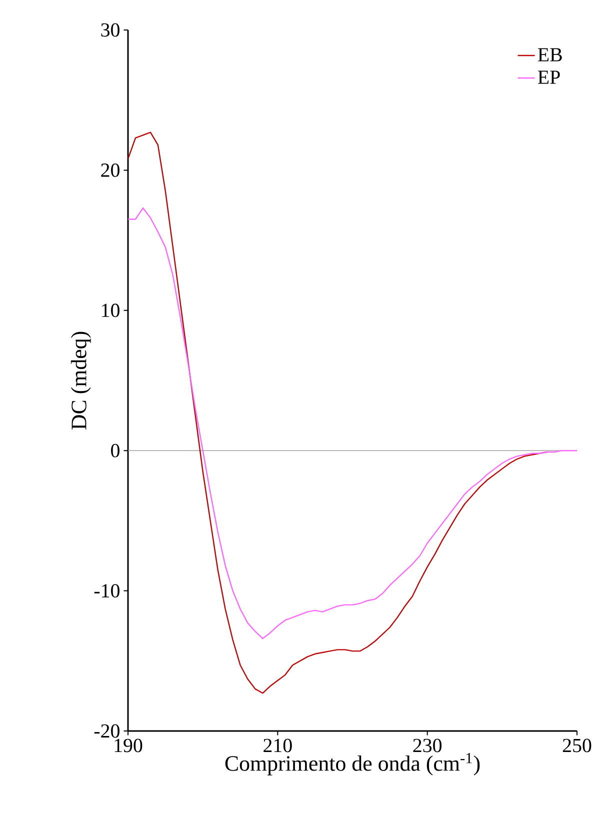 The image size is (606, 837). Describe the element at coordinates (427, 745) in the screenshot. I see `x-tick-label: 230` at that location.